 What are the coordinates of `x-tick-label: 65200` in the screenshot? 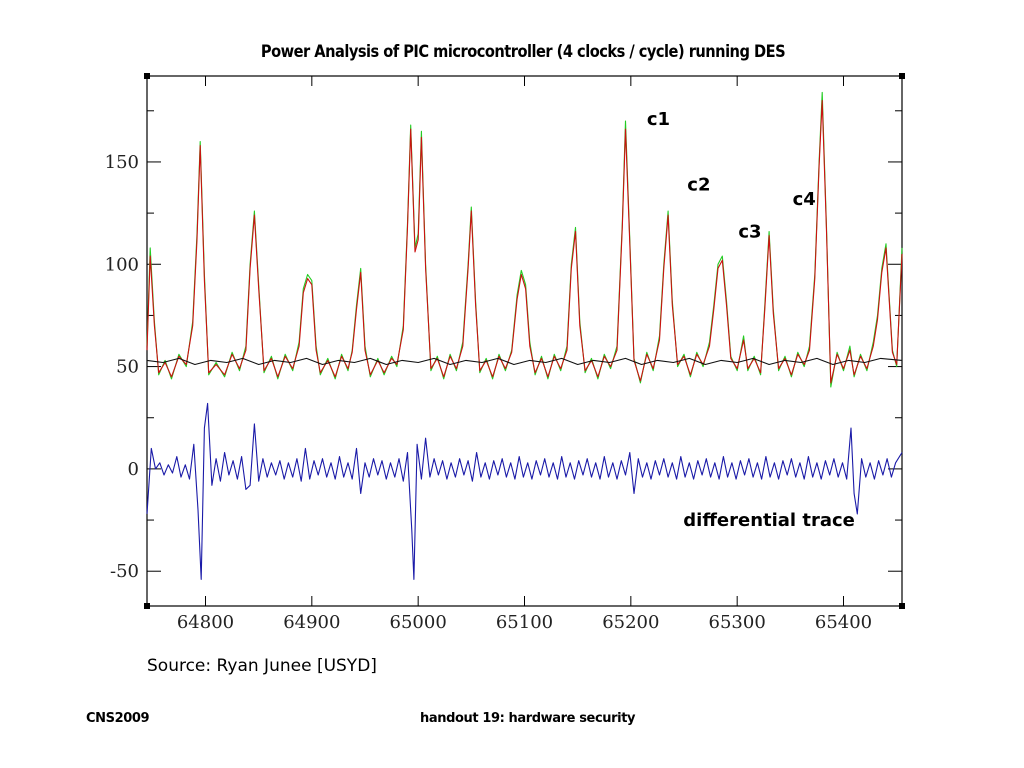 It's located at (630, 622).